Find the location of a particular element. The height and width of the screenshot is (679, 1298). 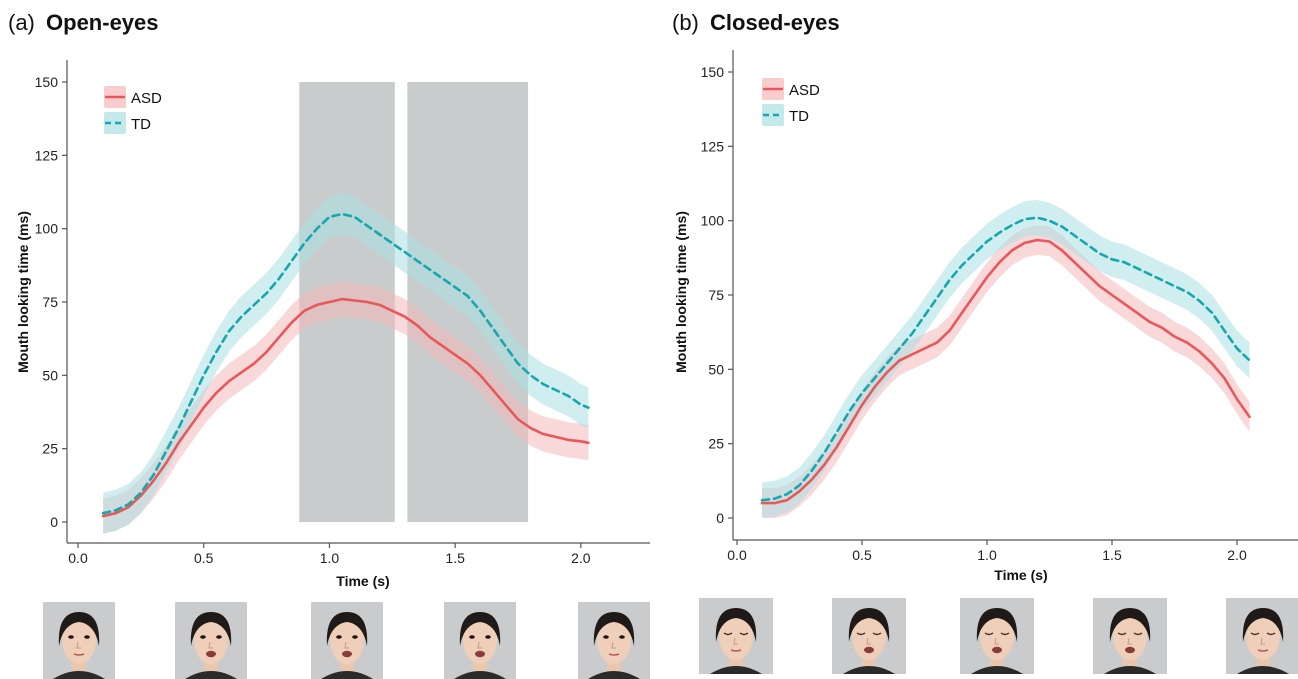

face-stimuli-open-eyes is located at coordinates (346, 640).